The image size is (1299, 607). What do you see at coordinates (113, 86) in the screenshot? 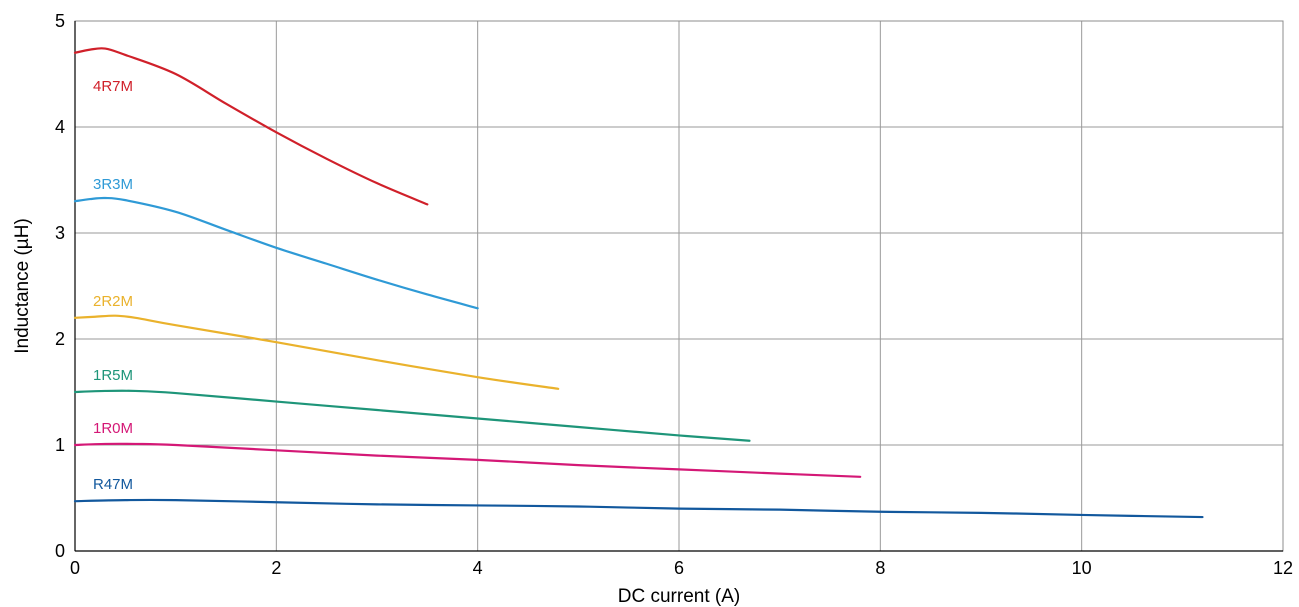
I see `series-label-4r7m: 4R7M` at bounding box center [113, 86].